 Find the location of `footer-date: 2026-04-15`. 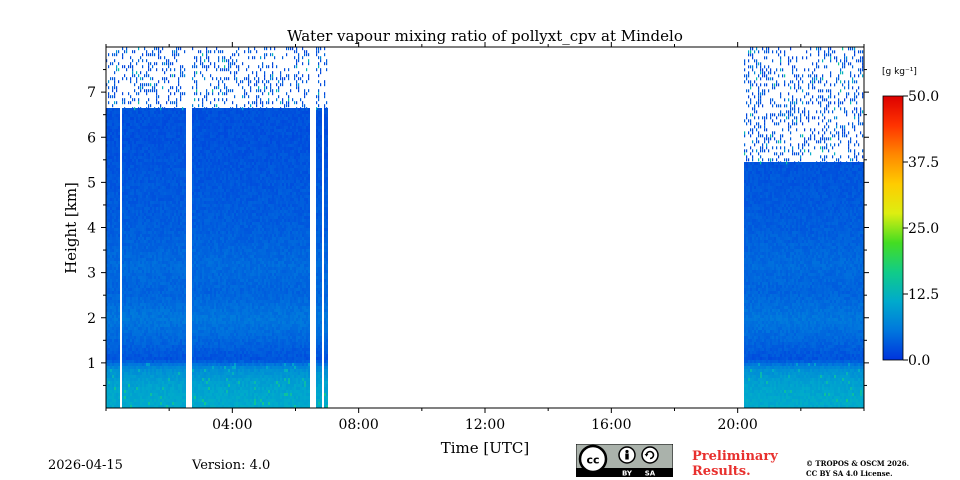

footer-date: 2026-04-15 is located at coordinates (85, 465).